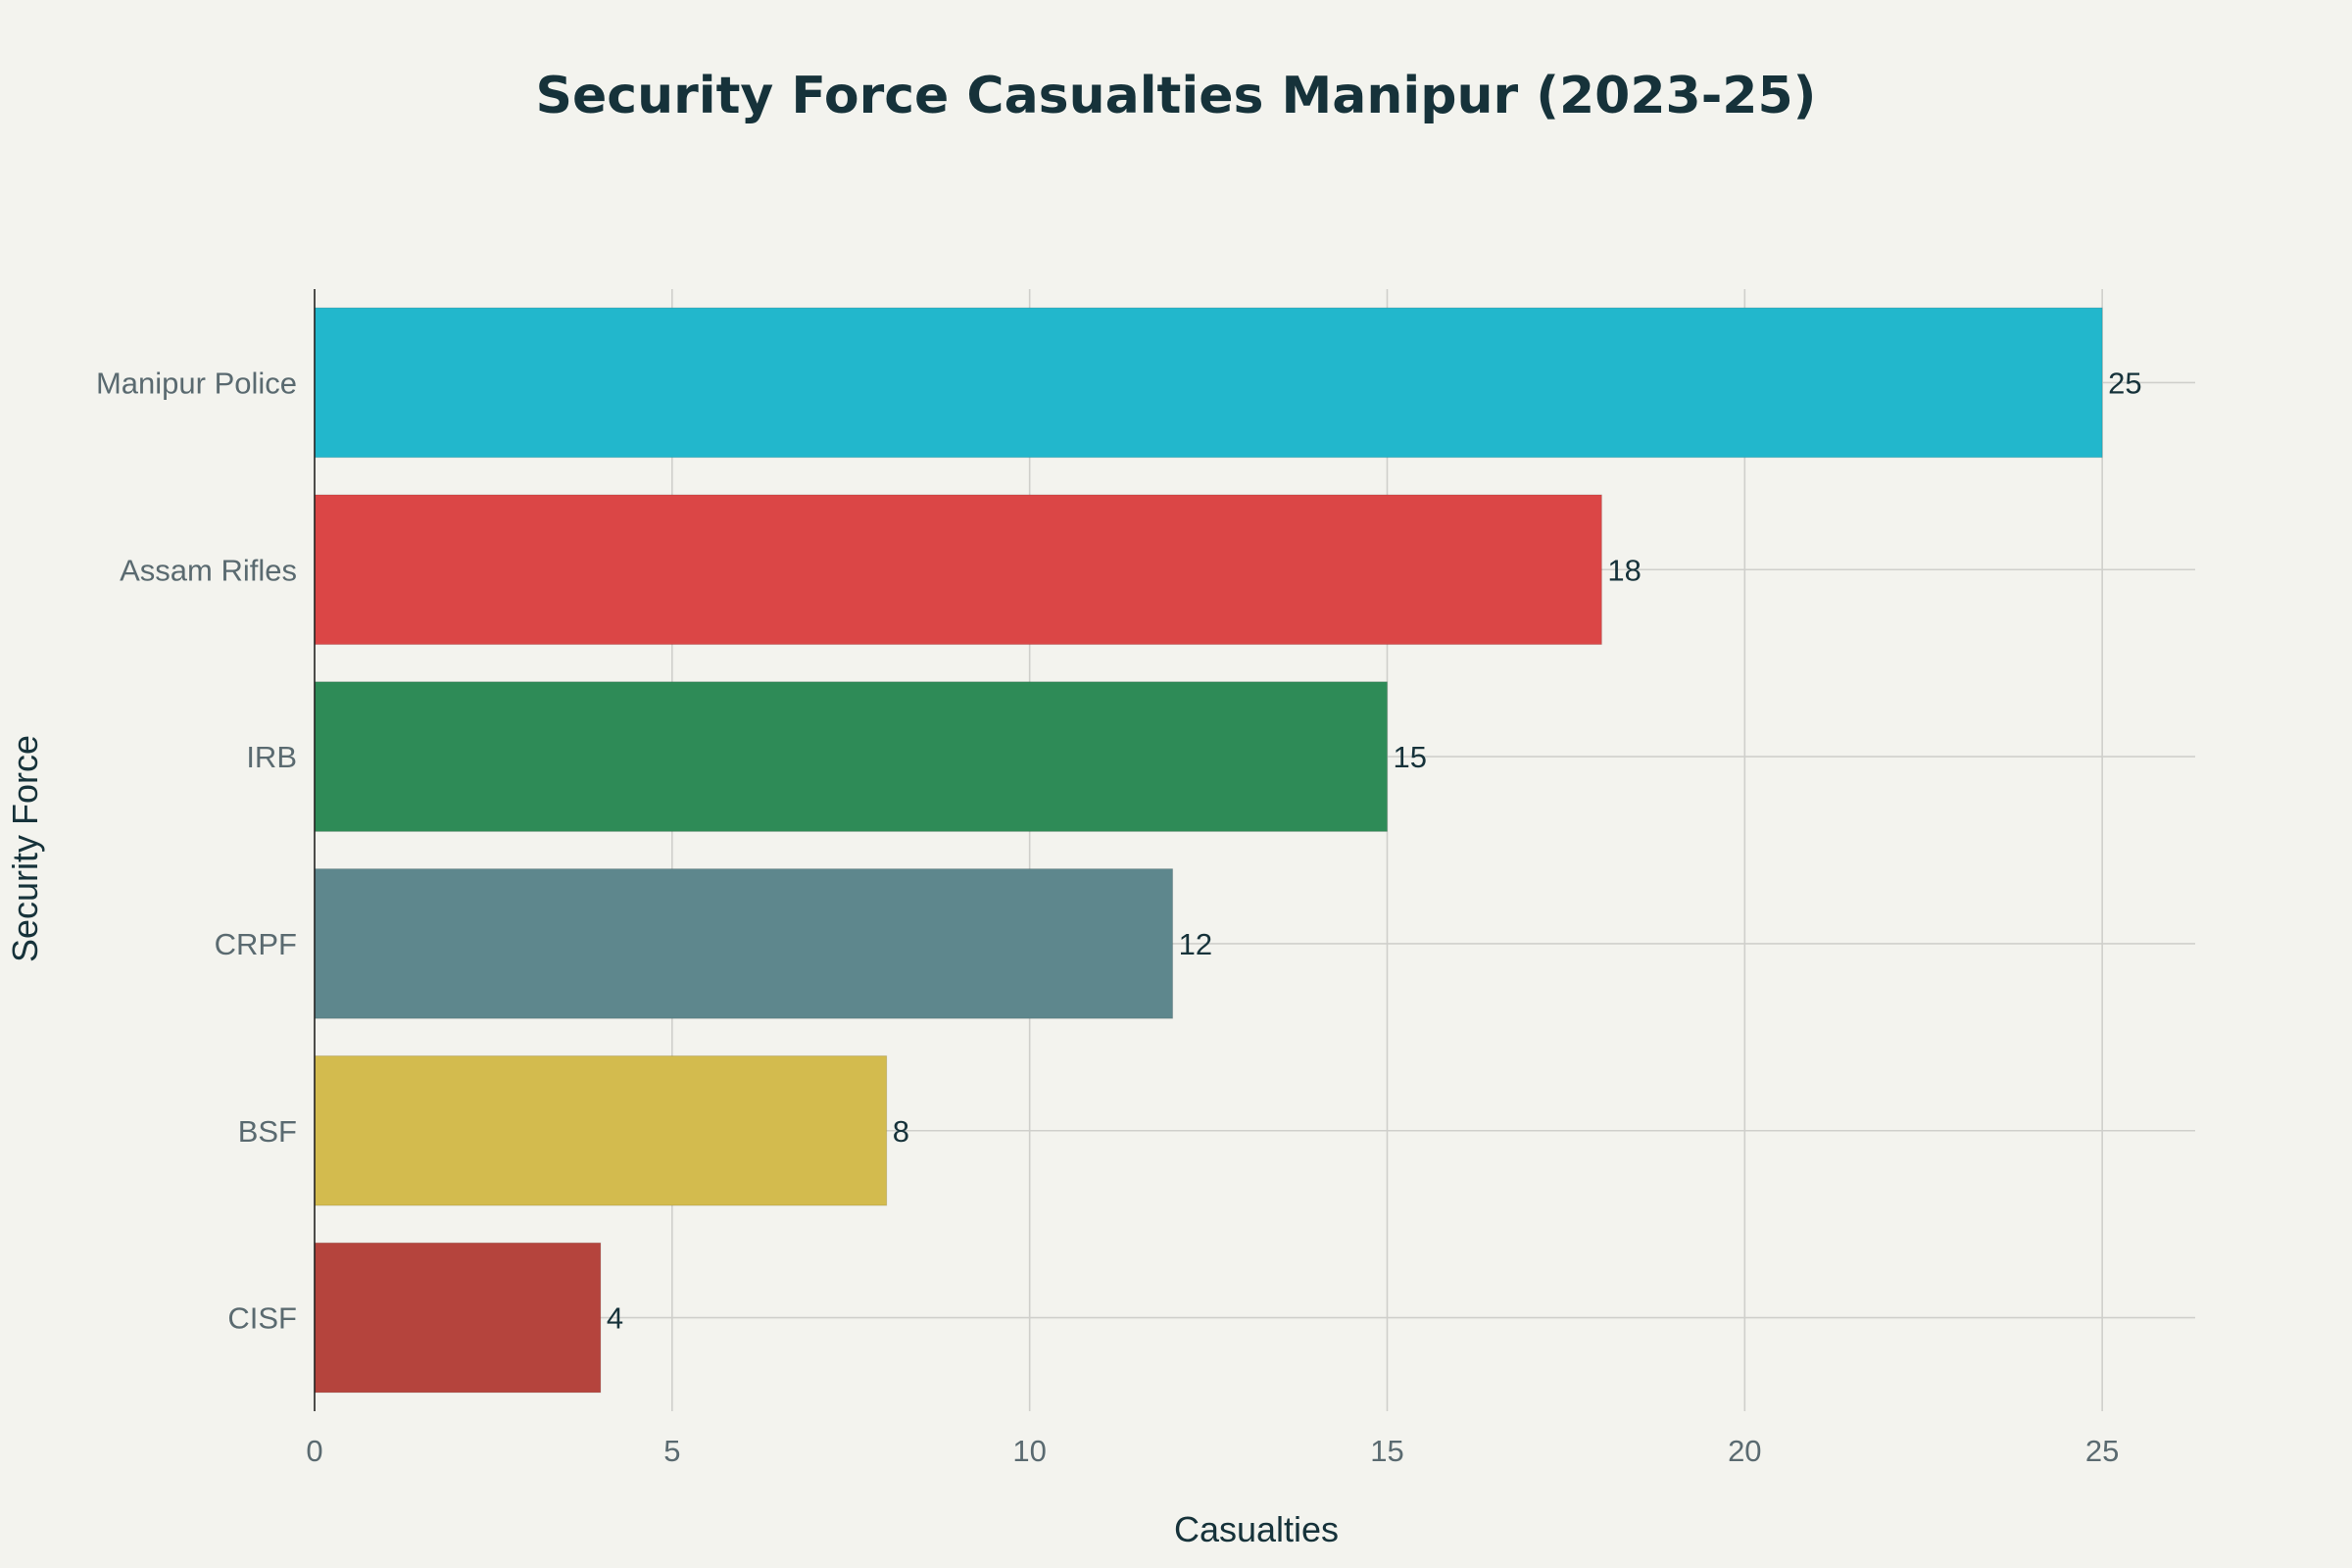 The width and height of the screenshot is (2352, 1568). What do you see at coordinates (458, 1318) in the screenshot?
I see `bar-cisf` at bounding box center [458, 1318].